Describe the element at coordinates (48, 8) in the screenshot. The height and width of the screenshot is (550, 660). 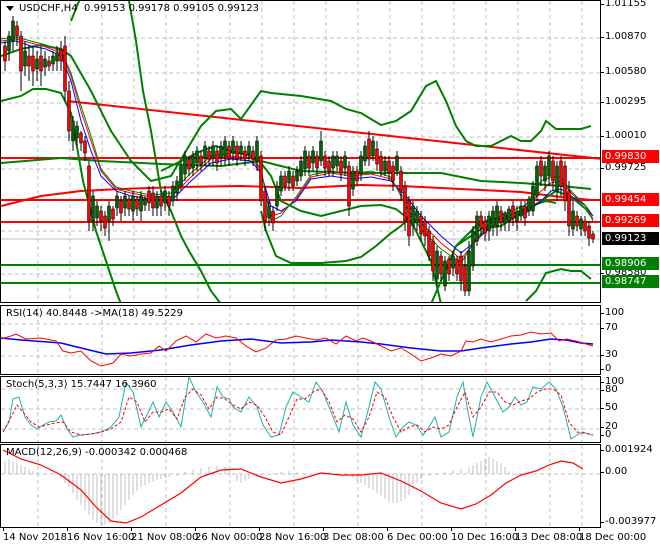
I see `symbol-timeframe: USDCHF,H4` at that location.